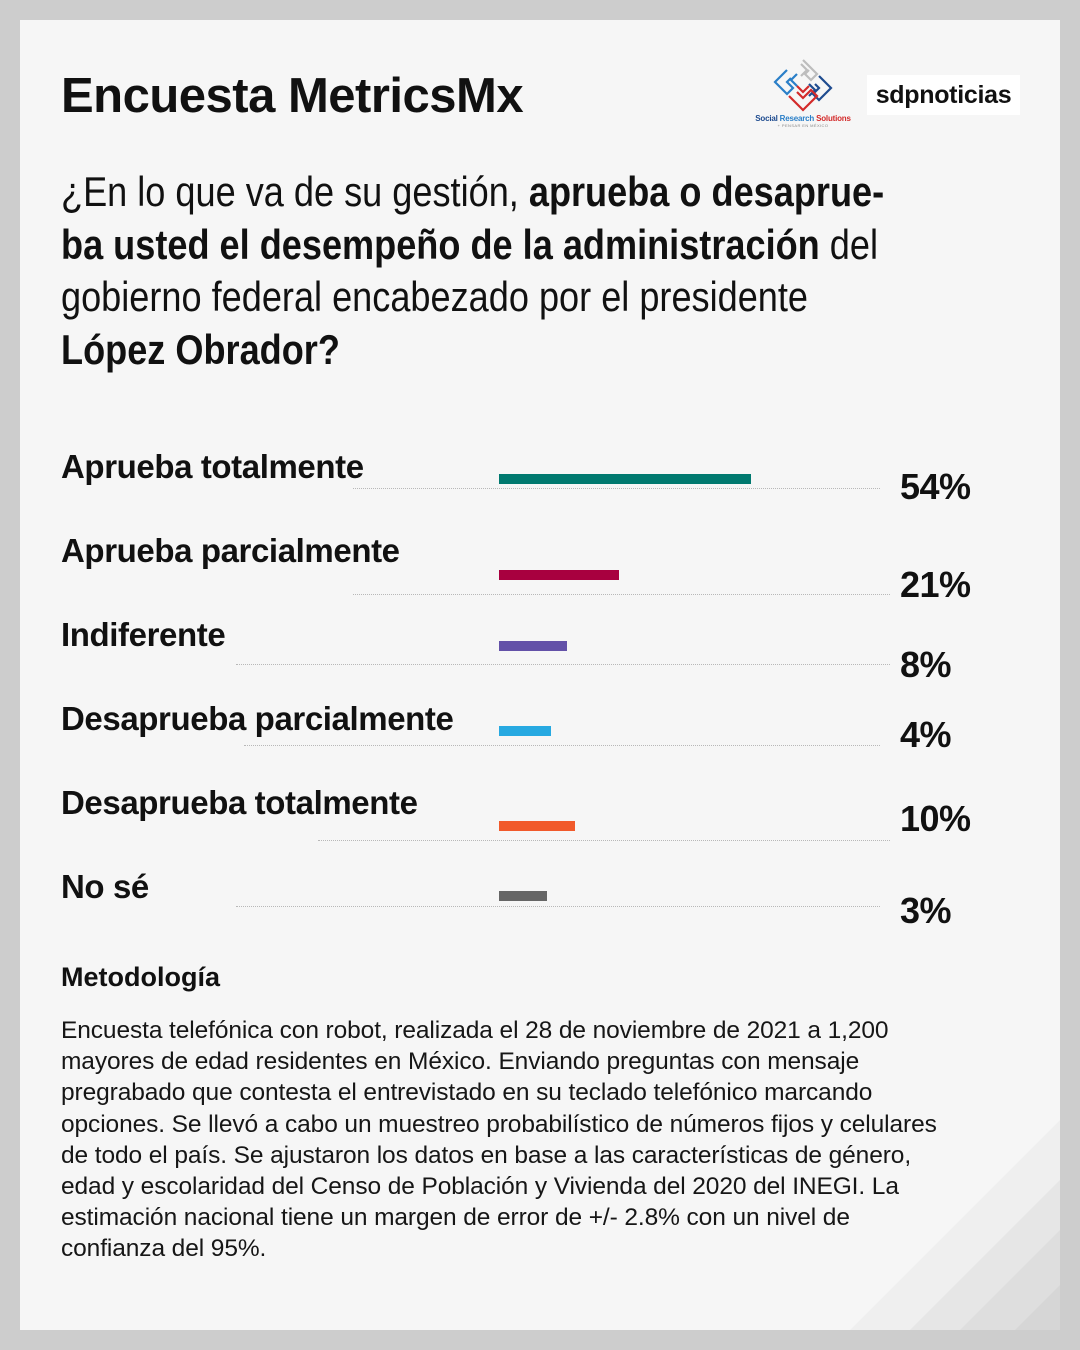 This screenshot has height=1350, width=1080. Describe the element at coordinates (292, 96) in the screenshot. I see `survey-title: Encuesta MetricsMx` at that location.